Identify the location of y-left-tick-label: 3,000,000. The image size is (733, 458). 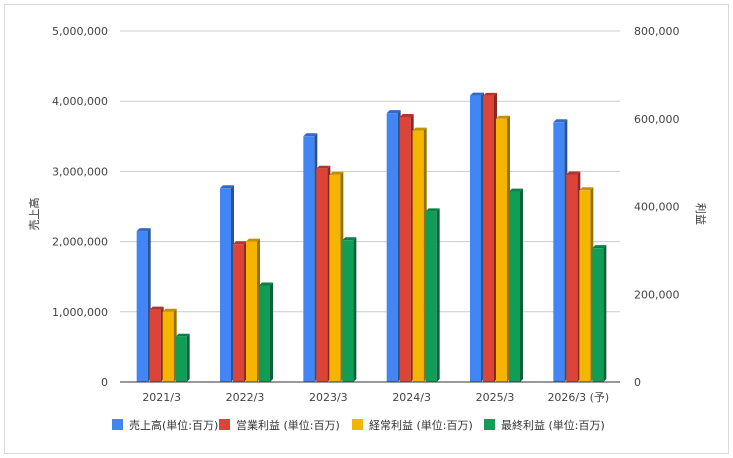
(80, 171).